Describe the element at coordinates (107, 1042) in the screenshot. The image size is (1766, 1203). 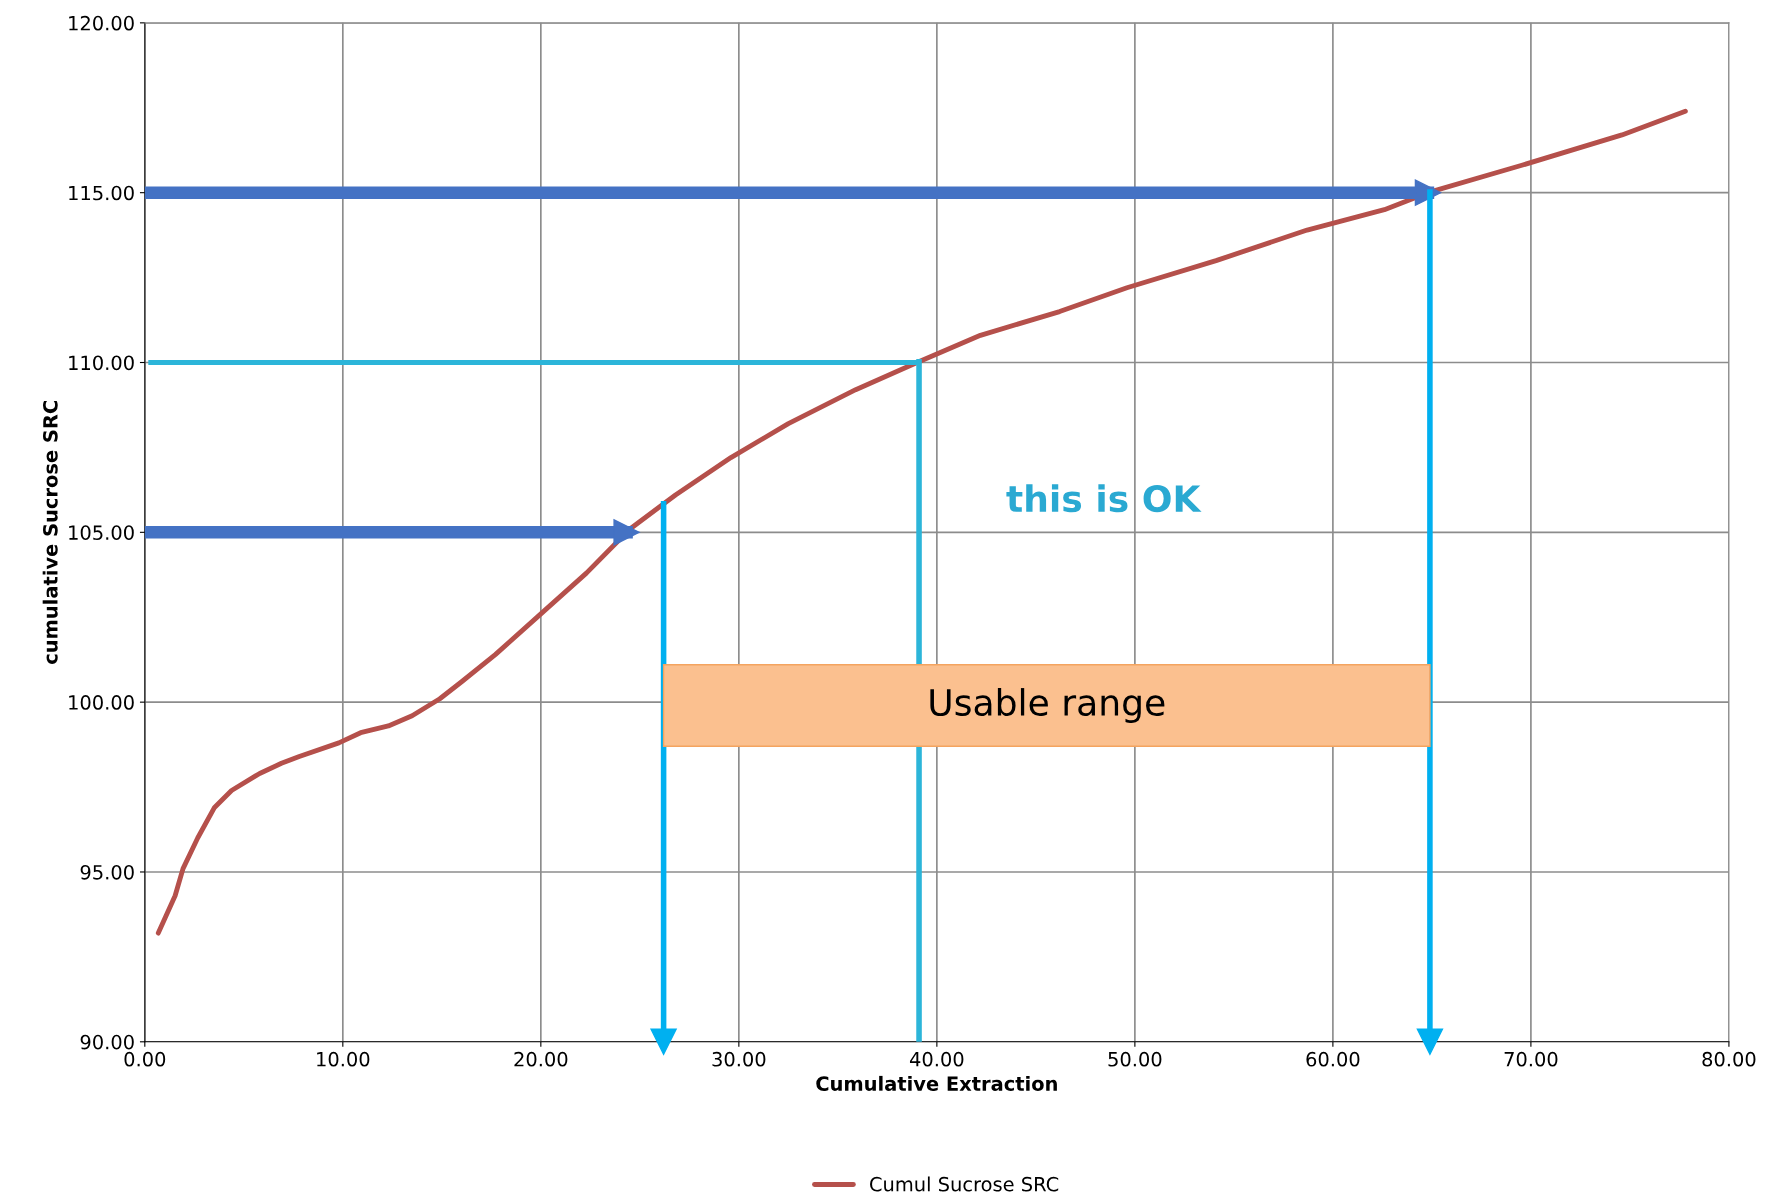
I see `y-tick-label: 90.00` at that location.